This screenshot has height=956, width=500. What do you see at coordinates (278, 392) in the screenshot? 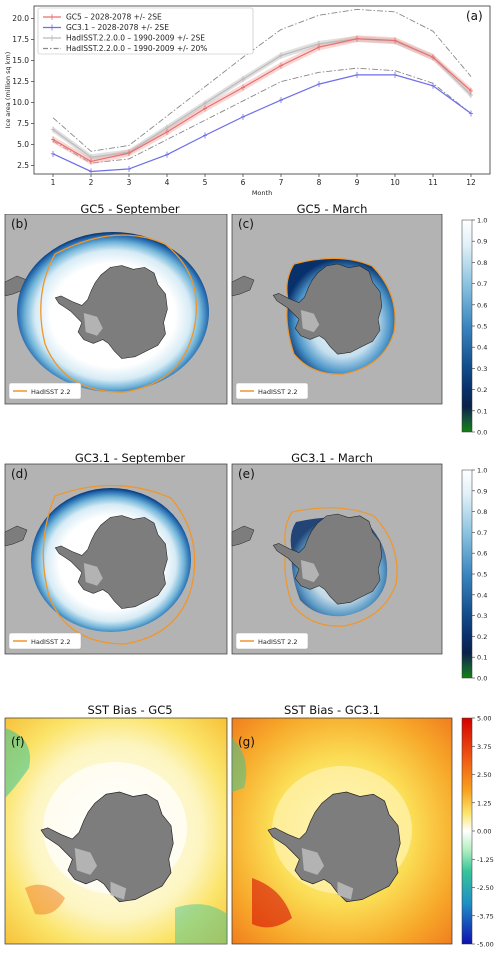
I see `panel-c-legend: HadISST 2.2` at bounding box center [278, 392].